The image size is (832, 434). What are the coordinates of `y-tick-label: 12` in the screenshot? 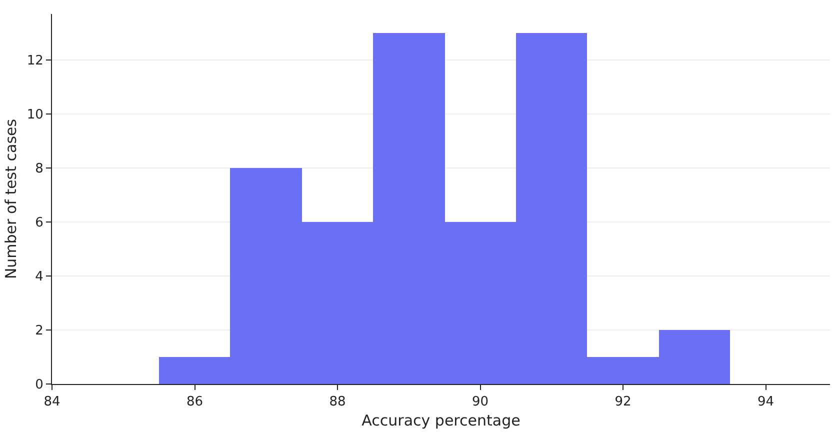 It's located at (35, 60).